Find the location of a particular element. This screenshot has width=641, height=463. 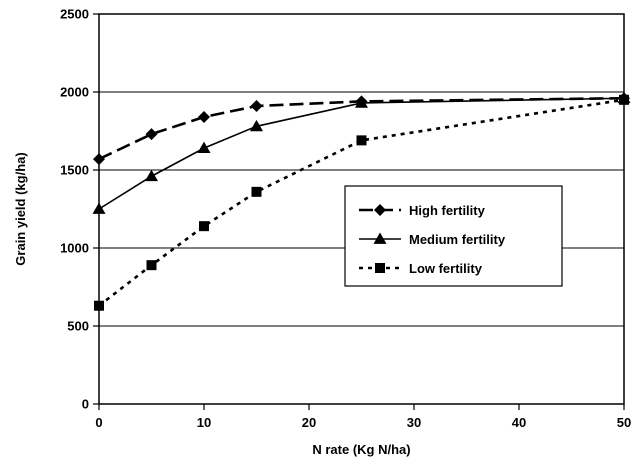

x-tick-label: 20 is located at coordinates (309, 422).